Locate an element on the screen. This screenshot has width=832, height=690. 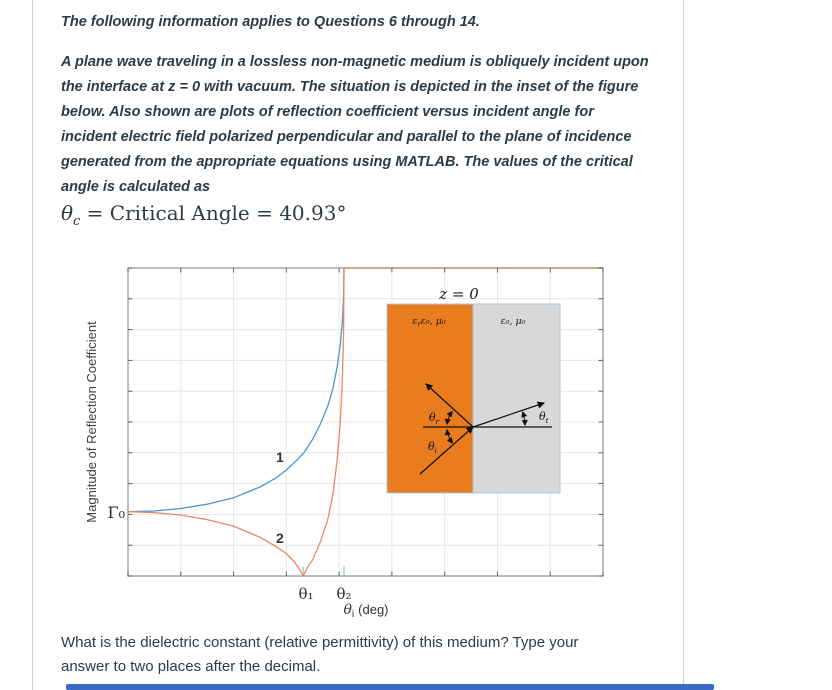
critical-angle-formula: θc = Critical Angle = 40.93° is located at coordinates (203, 215).